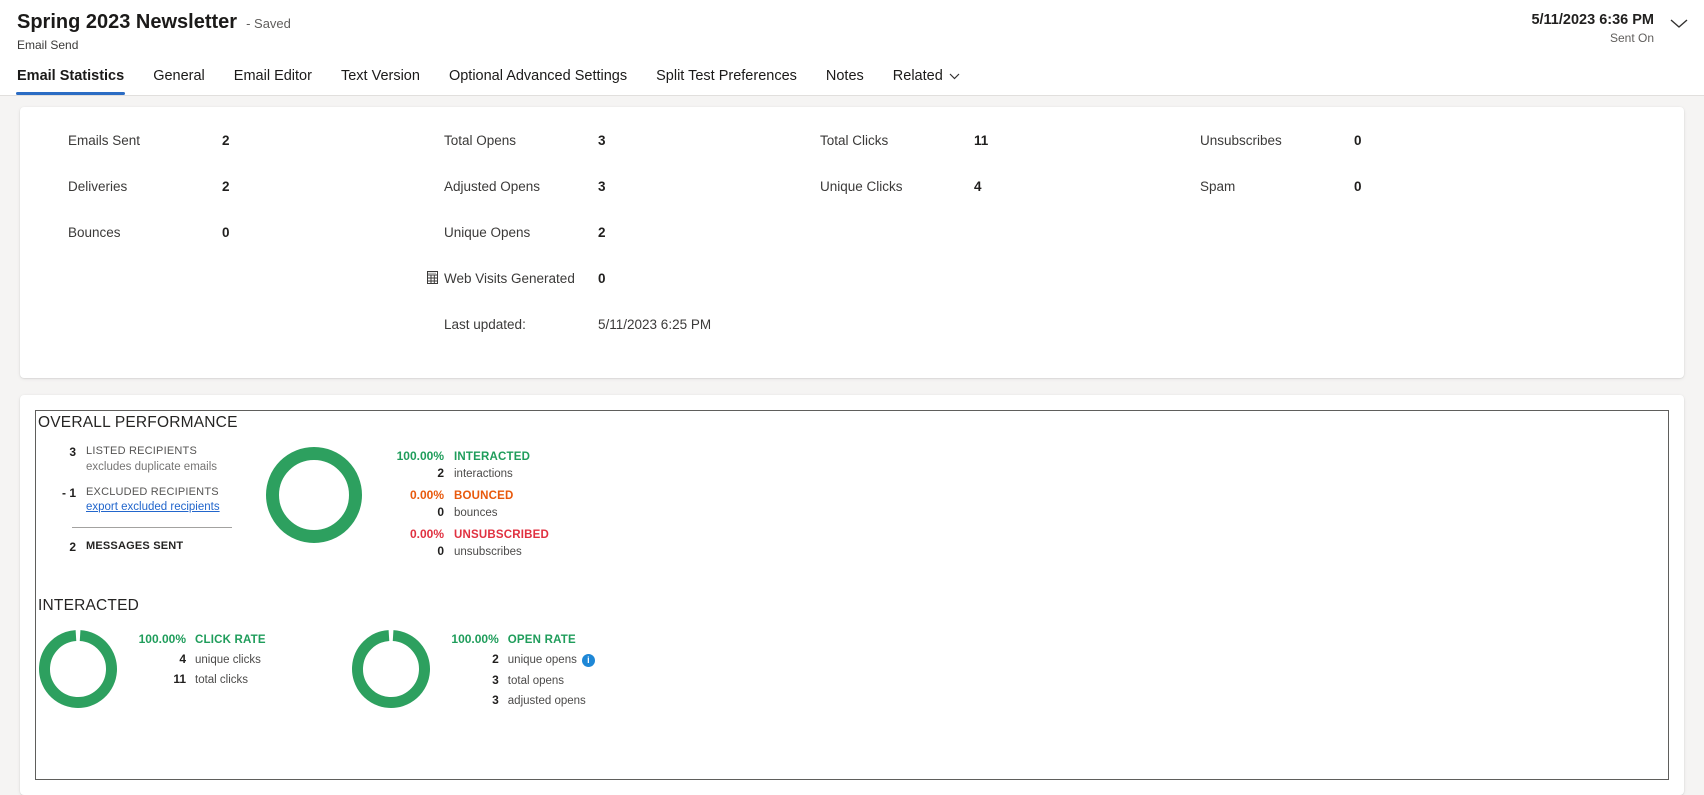  I want to click on tab-email-statistics: Email Statistics, so click(70, 81).